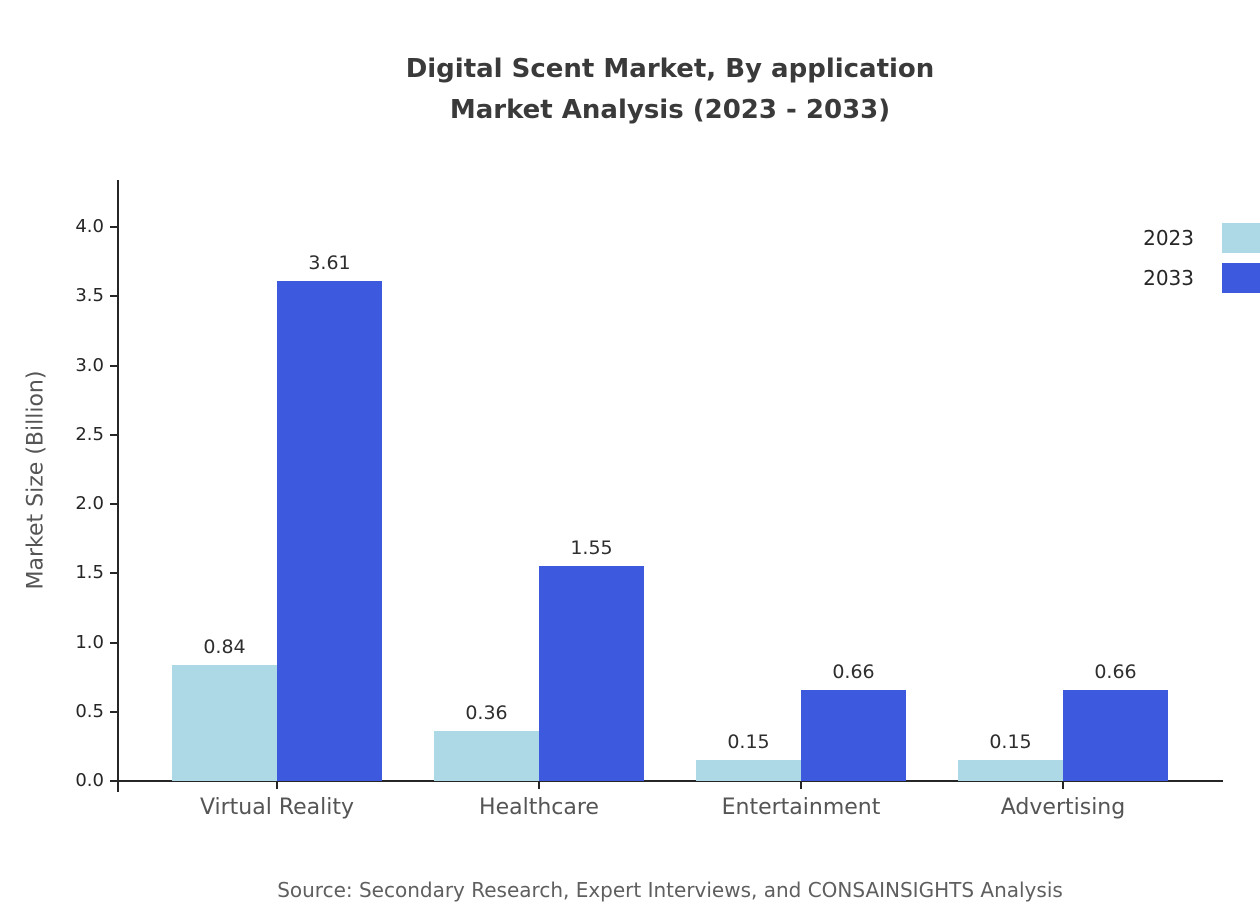  What do you see at coordinates (670, 781) in the screenshot?
I see `x-axis-line` at bounding box center [670, 781].